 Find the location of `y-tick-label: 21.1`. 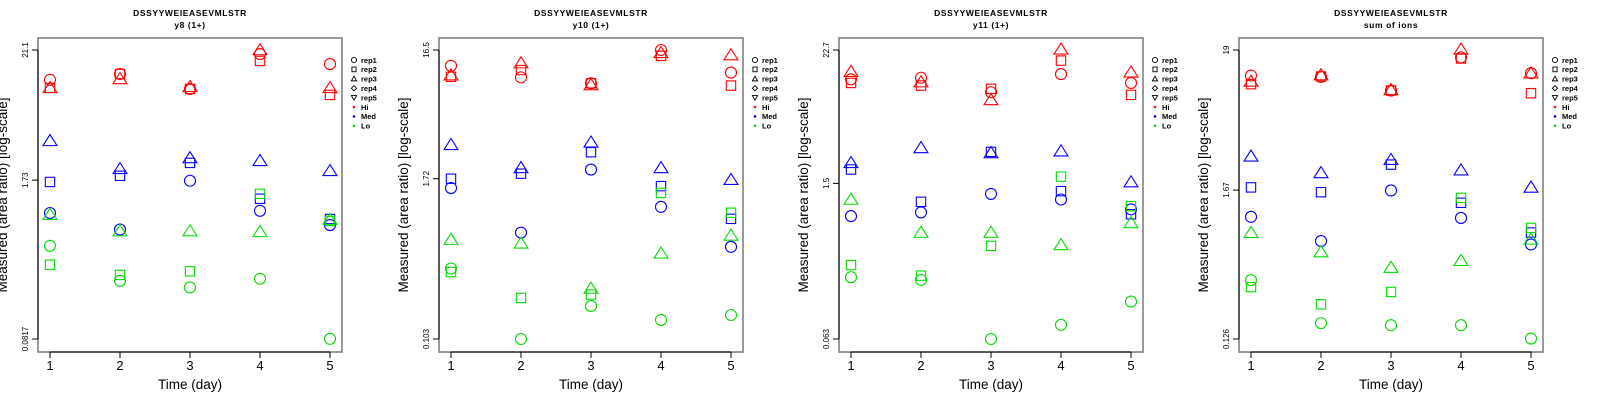

y-tick-label: 21.1 is located at coordinates (25, 50).